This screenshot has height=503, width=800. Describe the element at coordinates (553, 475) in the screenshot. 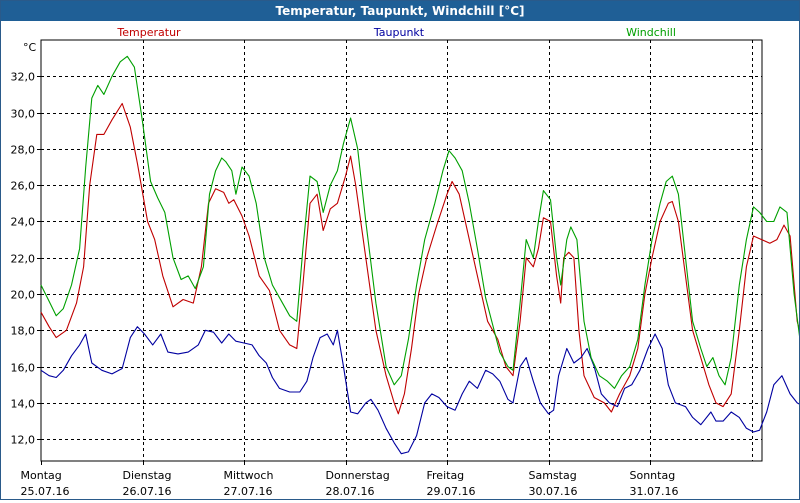

I see `x-tick-day-label: Samstag` at that location.